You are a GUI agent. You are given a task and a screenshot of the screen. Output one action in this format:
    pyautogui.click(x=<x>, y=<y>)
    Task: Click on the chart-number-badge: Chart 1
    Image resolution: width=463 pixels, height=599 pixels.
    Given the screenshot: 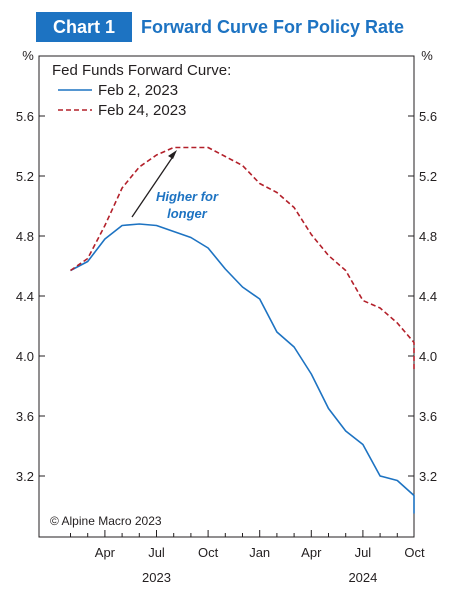 What is the action you would take?
    pyautogui.click(x=84, y=27)
    